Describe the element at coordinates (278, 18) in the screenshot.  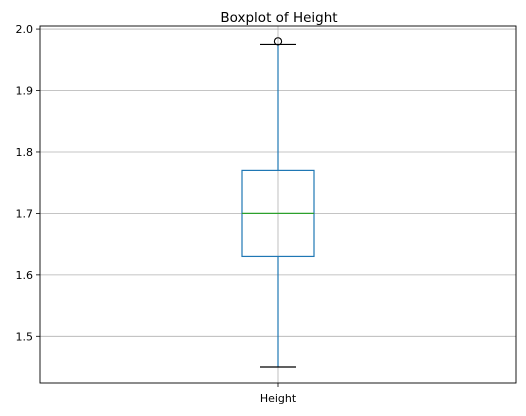
I see `chart-title: Boxplot of Height` at that location.